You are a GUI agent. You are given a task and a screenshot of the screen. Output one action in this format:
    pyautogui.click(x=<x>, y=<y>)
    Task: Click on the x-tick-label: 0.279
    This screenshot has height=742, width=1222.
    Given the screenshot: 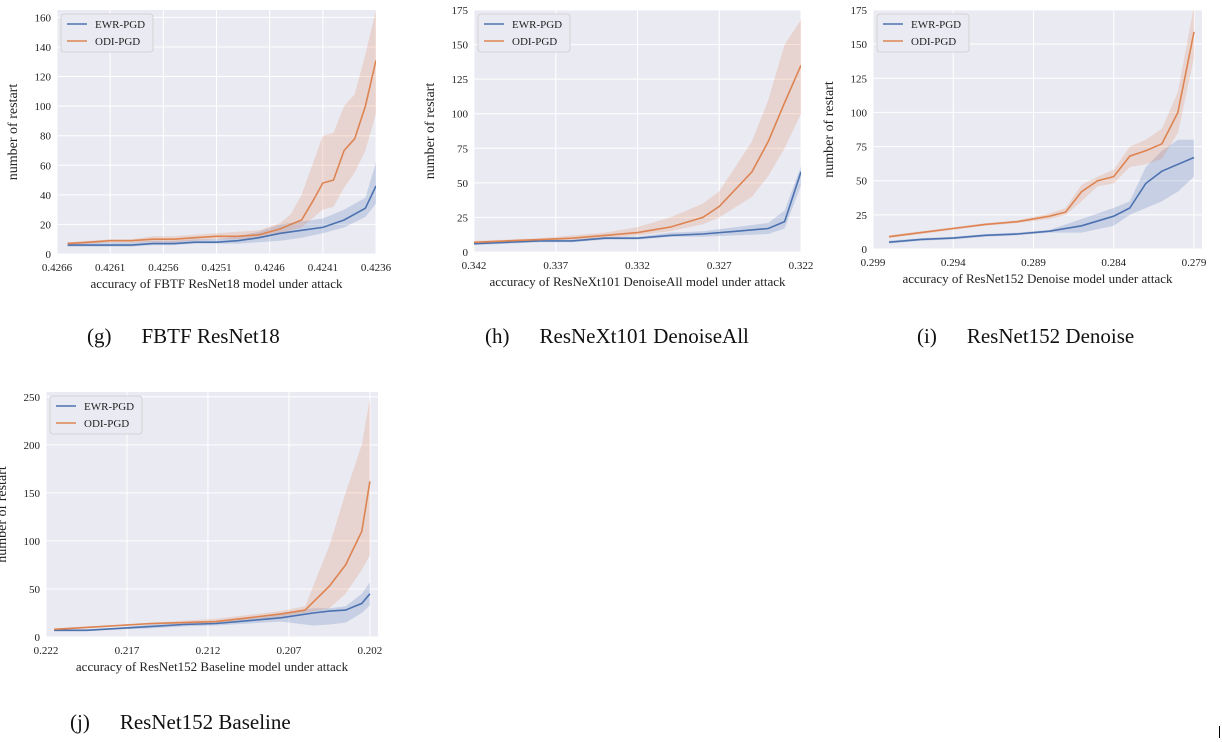 What is the action you would take?
    pyautogui.click(x=1194, y=263)
    